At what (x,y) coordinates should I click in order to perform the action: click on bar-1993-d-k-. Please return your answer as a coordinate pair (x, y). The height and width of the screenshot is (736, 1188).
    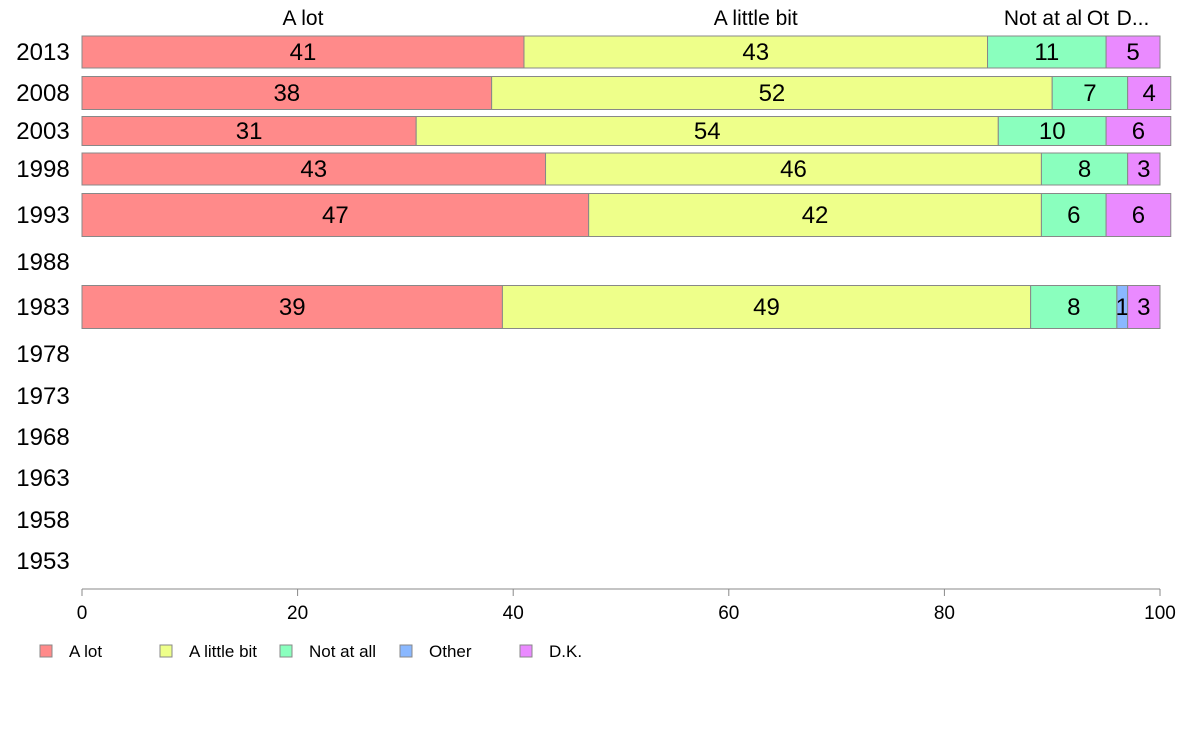
    Looking at the image, I should click on (1138, 215).